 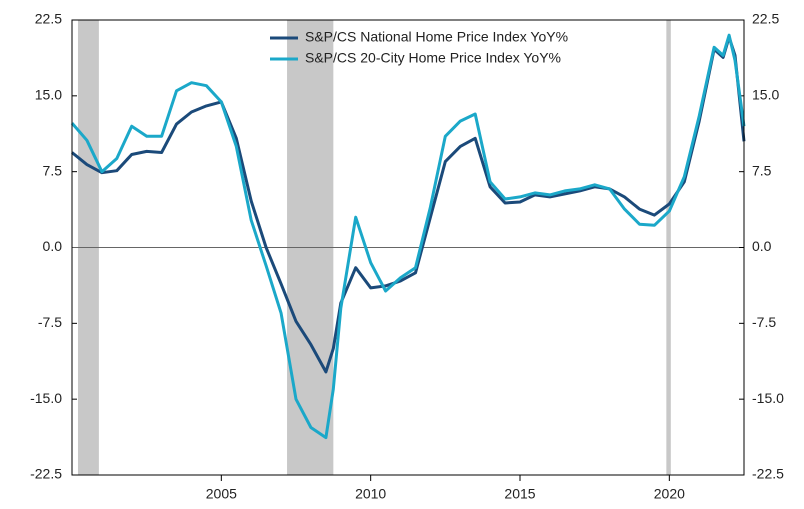 I want to click on y-tick-label: 7.5, so click(x=53, y=170).